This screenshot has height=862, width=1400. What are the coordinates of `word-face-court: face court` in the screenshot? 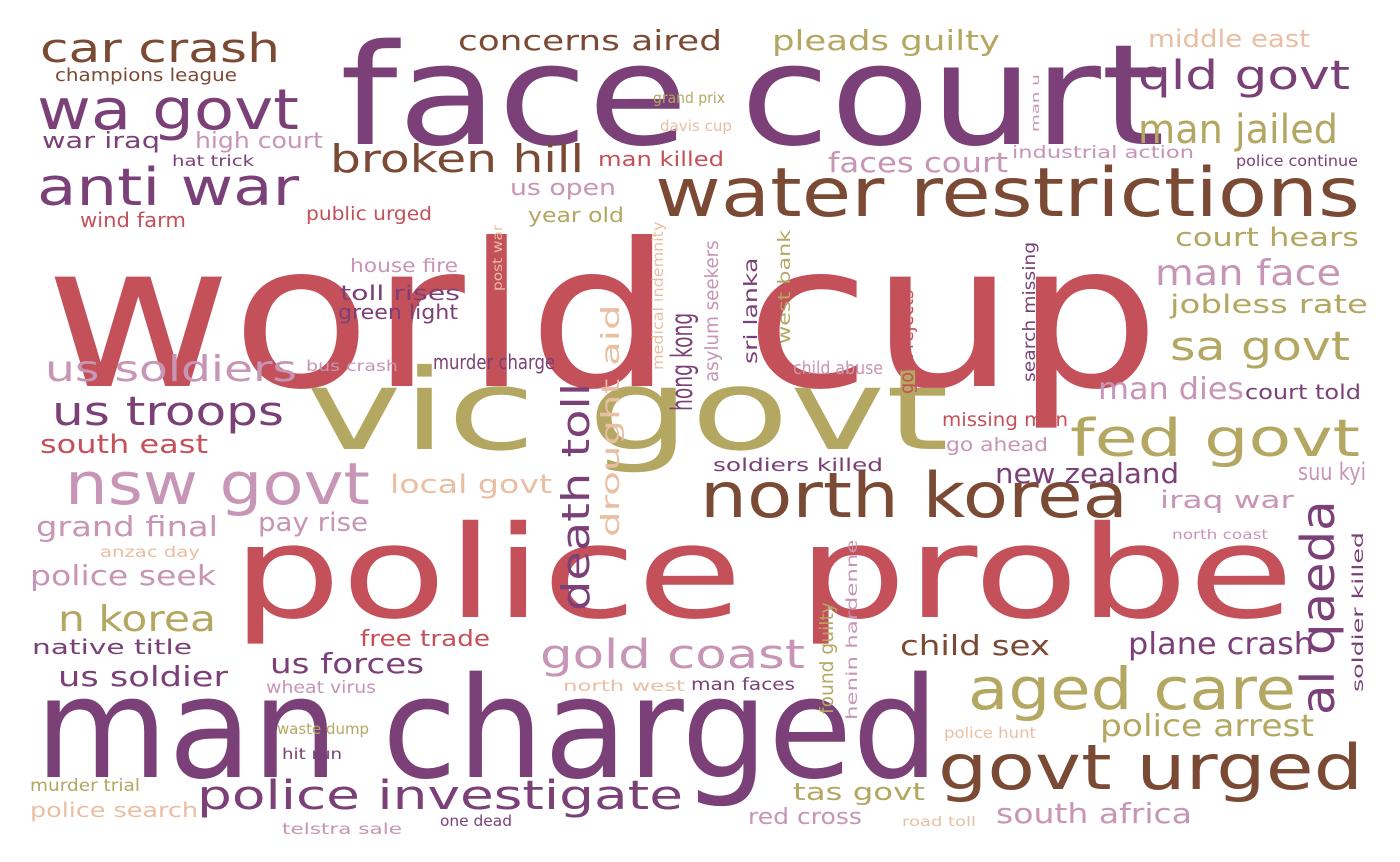 It's located at (752, 96).